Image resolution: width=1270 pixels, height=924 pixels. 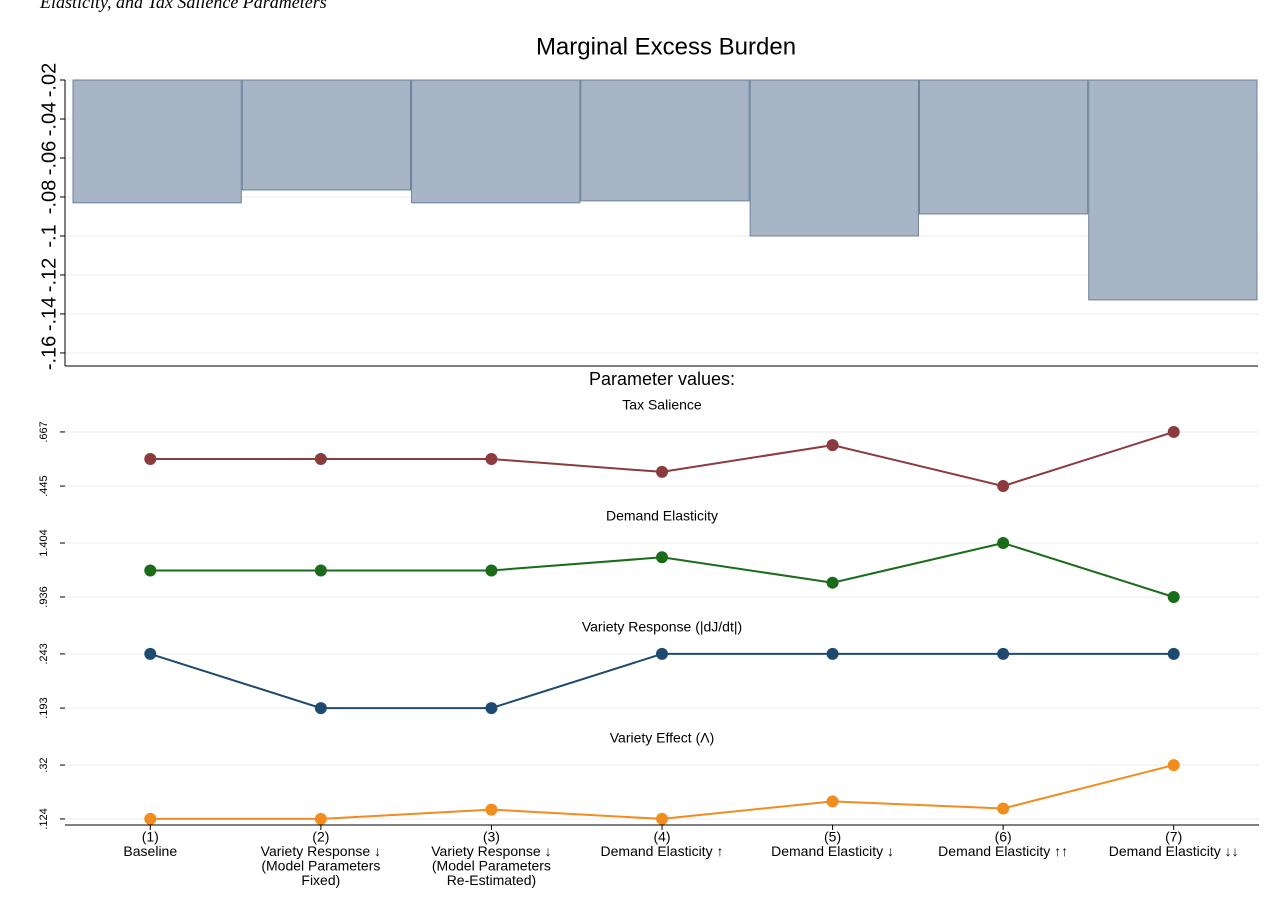 I want to click on x-tick-label: Fixed), so click(x=320, y=880).